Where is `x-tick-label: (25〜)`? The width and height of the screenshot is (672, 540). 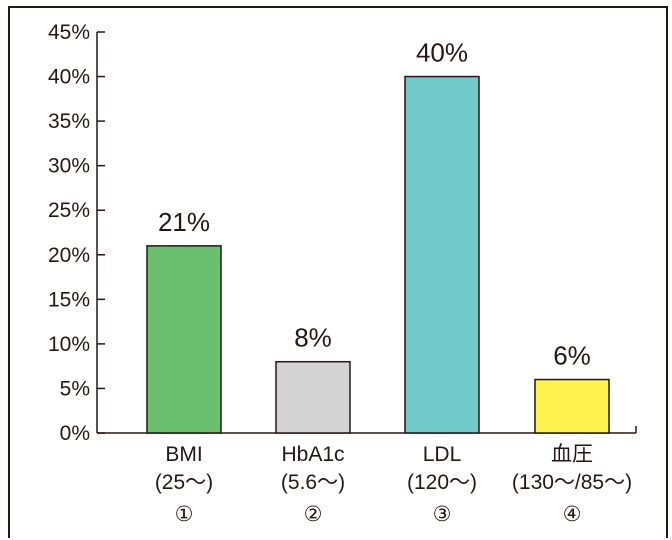 x-tick-label: (25〜) is located at coordinates (184, 482).